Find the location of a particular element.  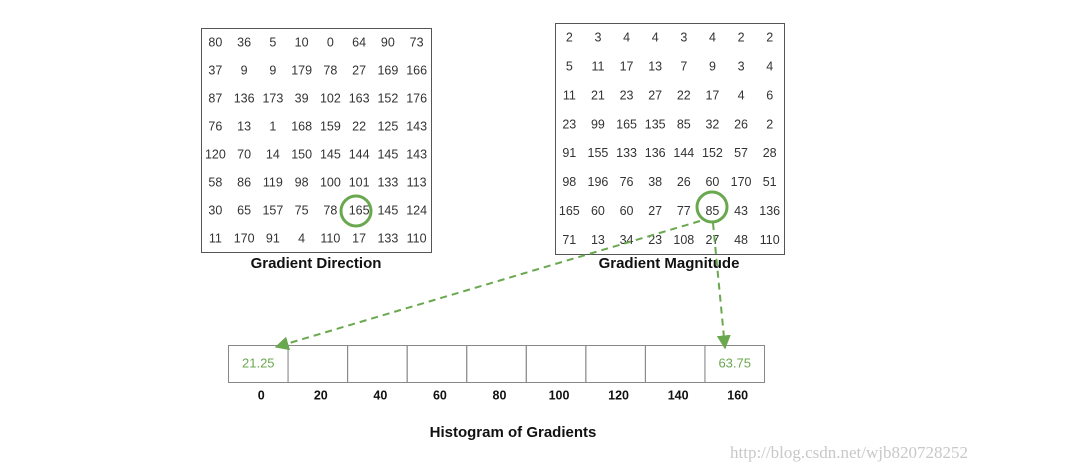

grid-cell: 6 is located at coordinates (769, 95).